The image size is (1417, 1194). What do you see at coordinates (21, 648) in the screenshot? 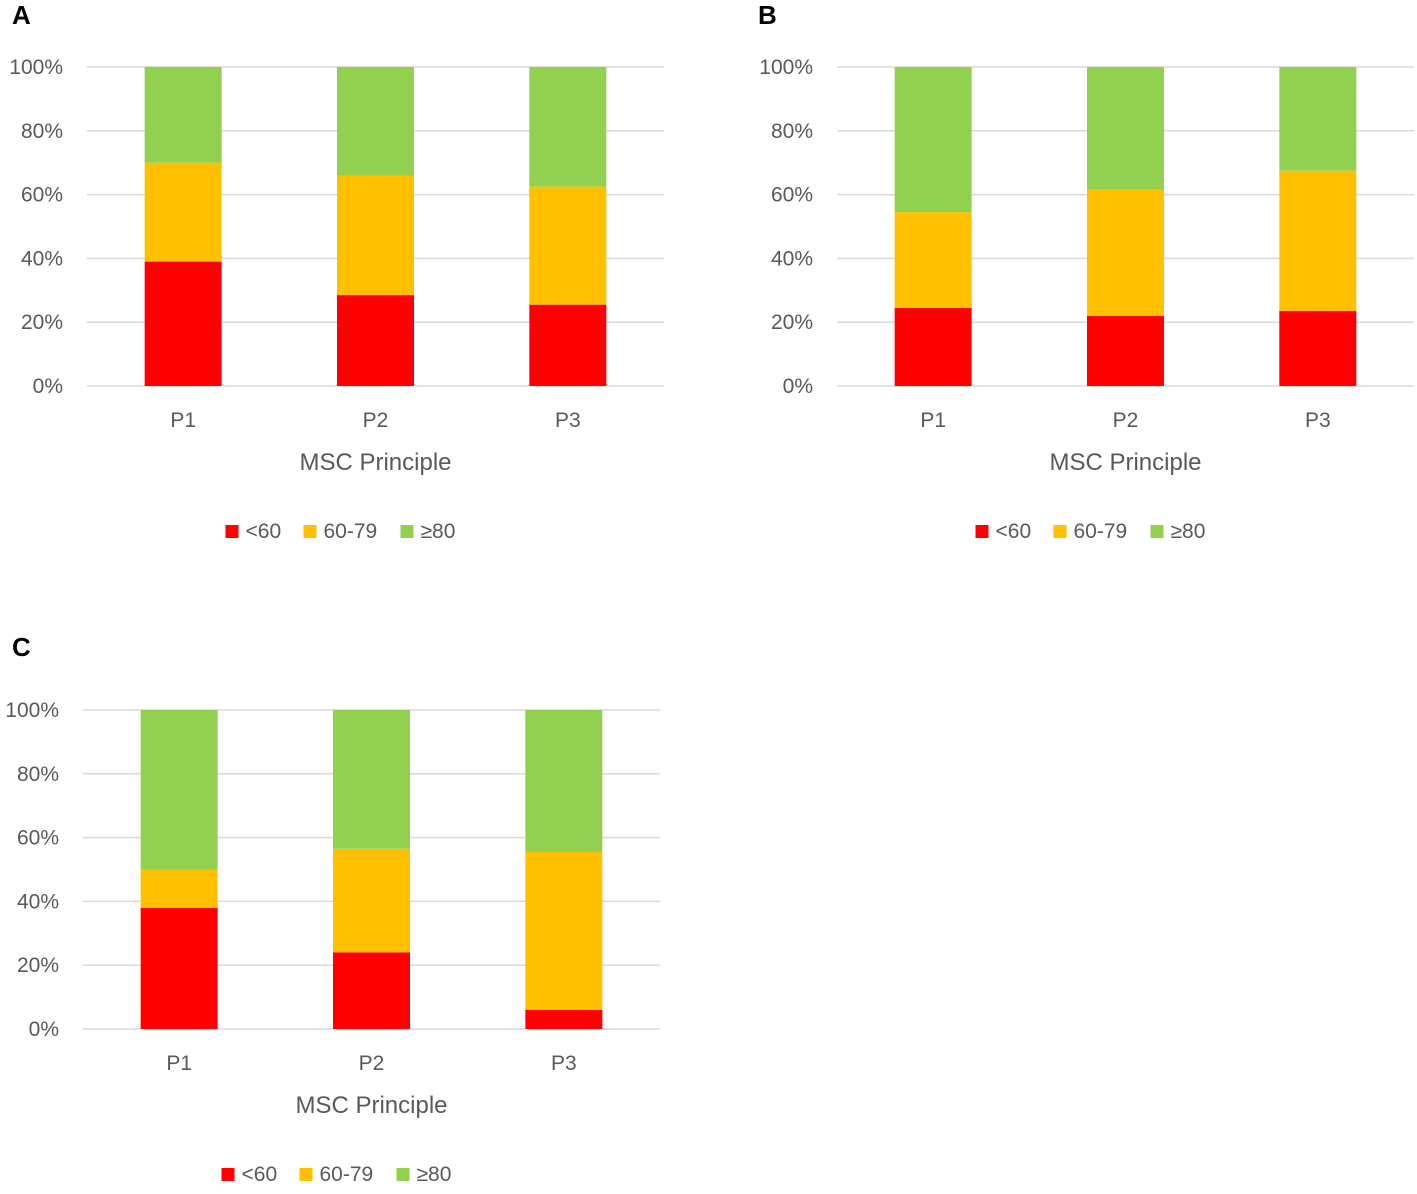
I see `panel-label-c: C` at bounding box center [21, 648].